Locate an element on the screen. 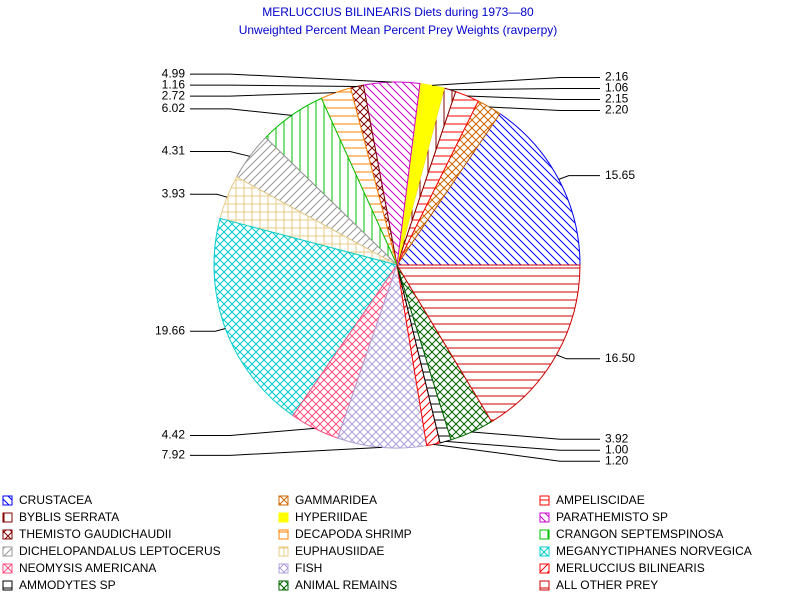 This screenshot has height=600, width=800. legend-label: GAMMARIDEA is located at coordinates (336, 500).